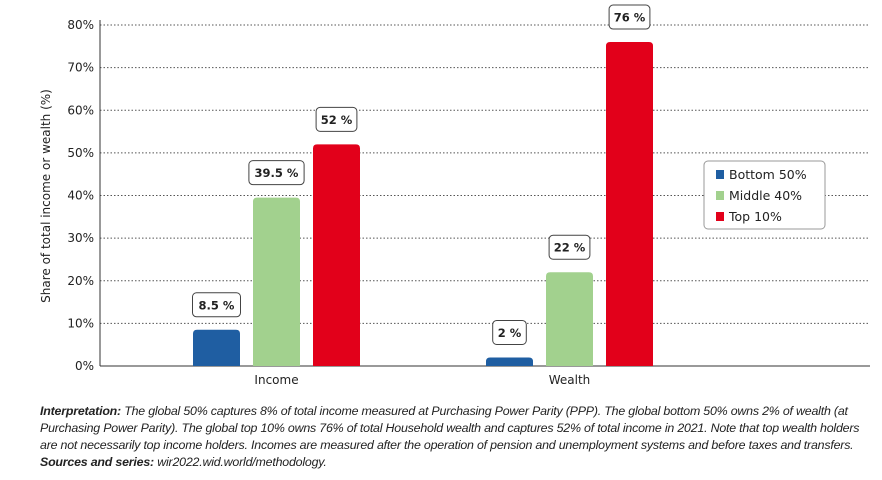  Describe the element at coordinates (80, 68) in the screenshot. I see `y-tick-label: 70%` at that location.